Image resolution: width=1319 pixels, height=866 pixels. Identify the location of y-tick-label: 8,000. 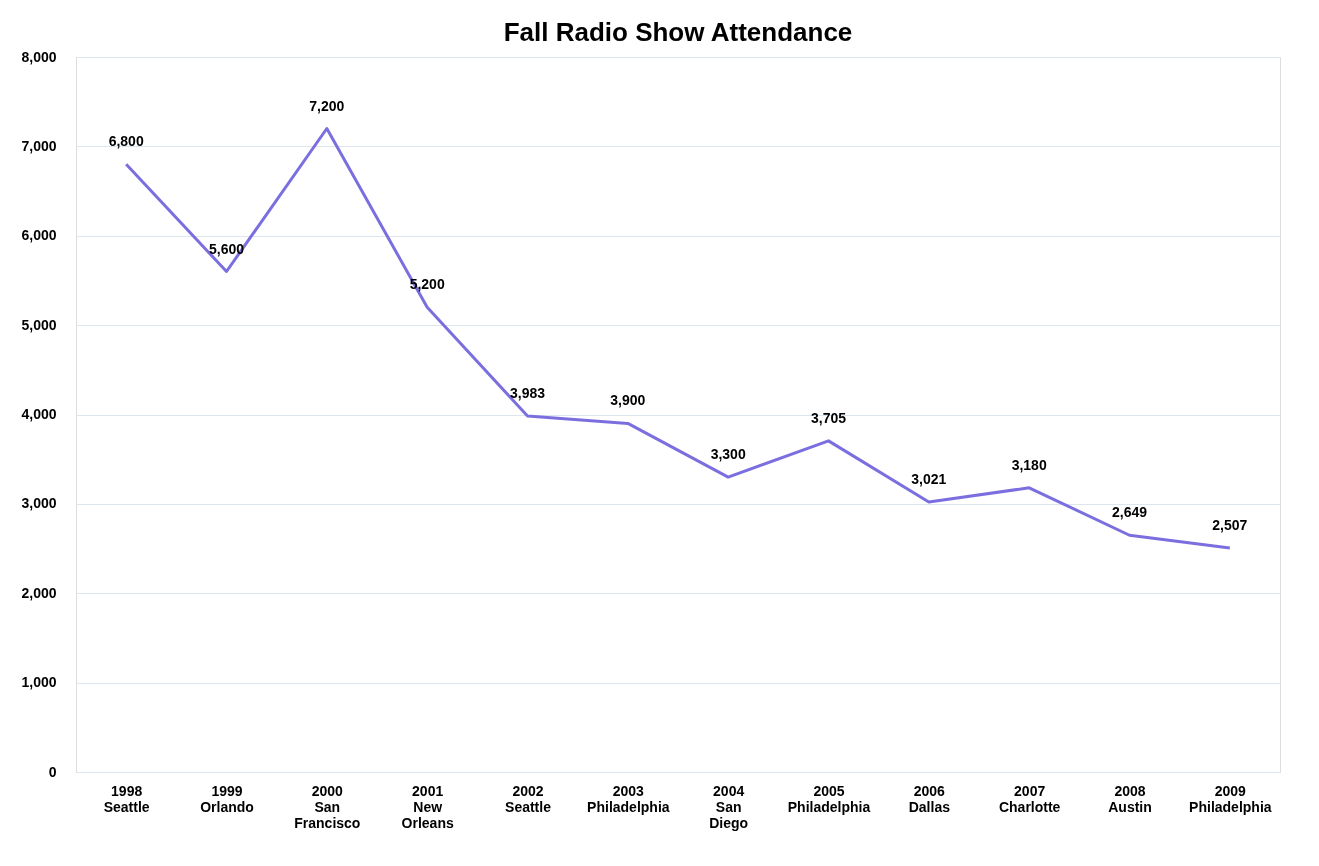
(39, 56).